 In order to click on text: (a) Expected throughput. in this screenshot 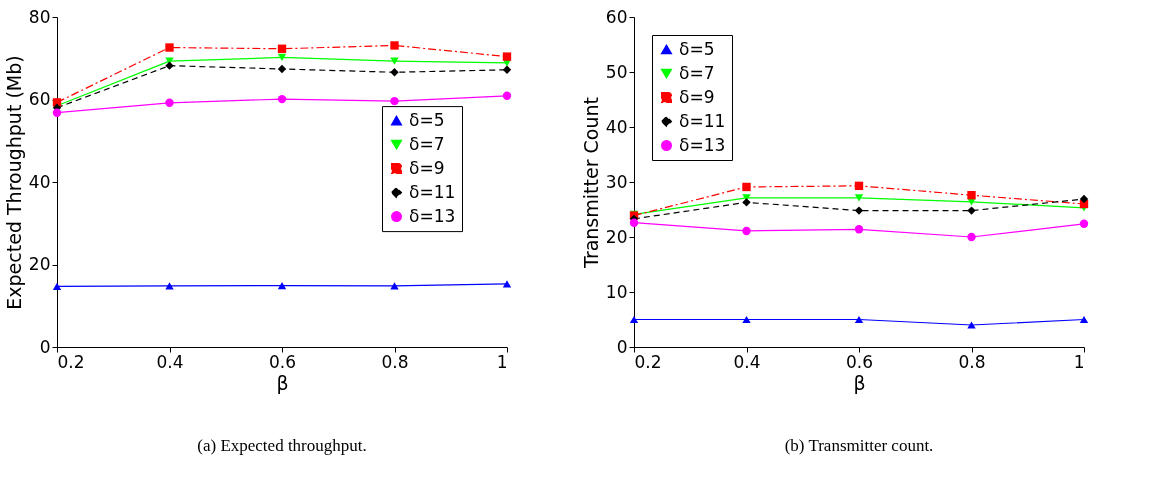, I will do `click(282, 445)`.